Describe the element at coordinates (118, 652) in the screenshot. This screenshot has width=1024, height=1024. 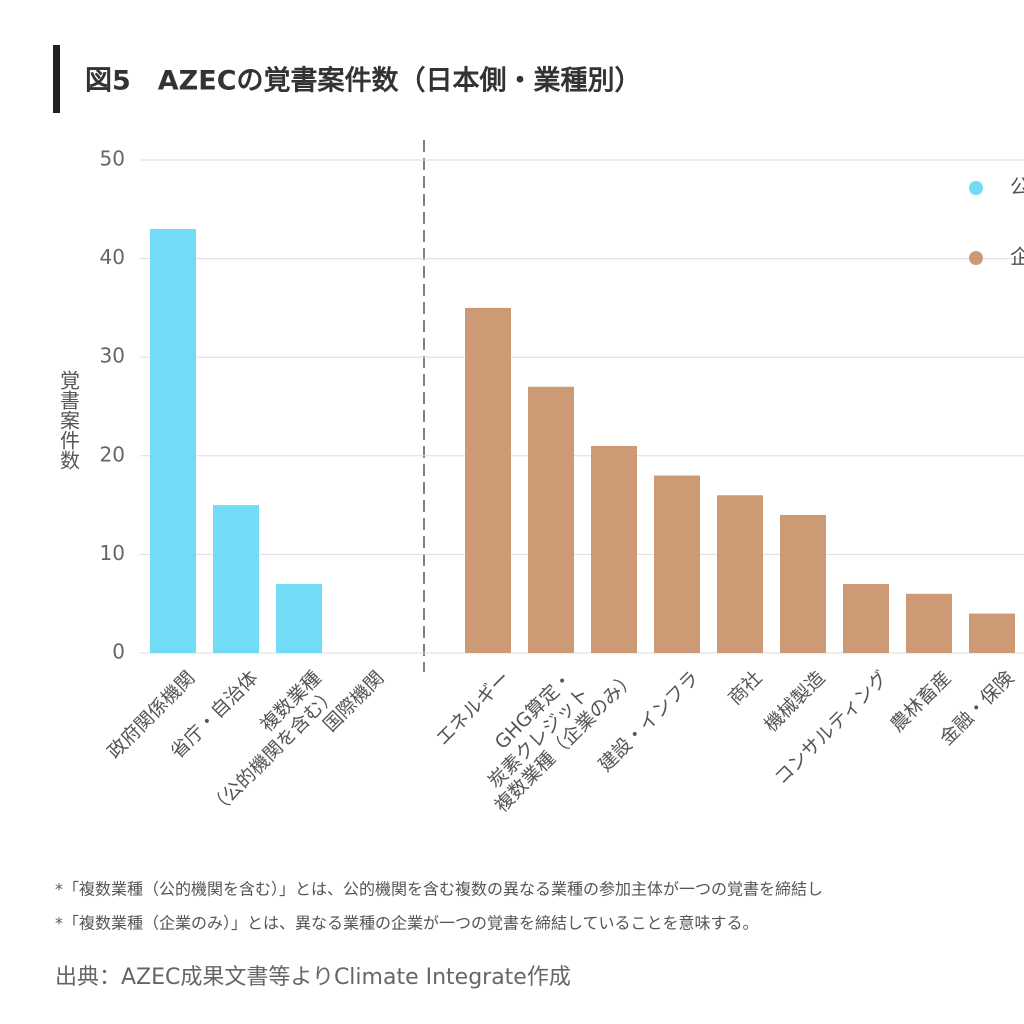
I see `y-tick-label: 0` at that location.